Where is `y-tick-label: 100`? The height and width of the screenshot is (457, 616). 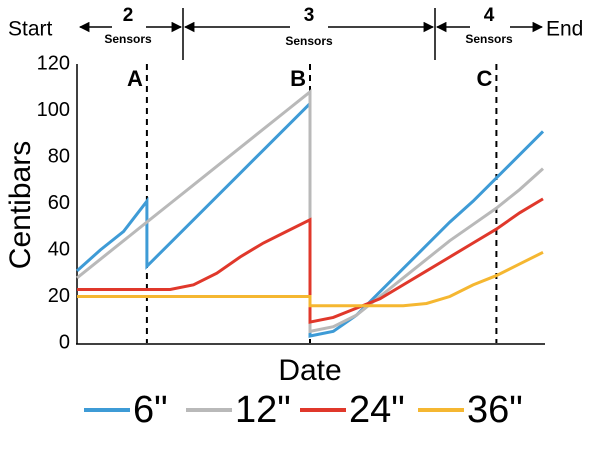 y-tick-label: 100 is located at coordinates (53, 110).